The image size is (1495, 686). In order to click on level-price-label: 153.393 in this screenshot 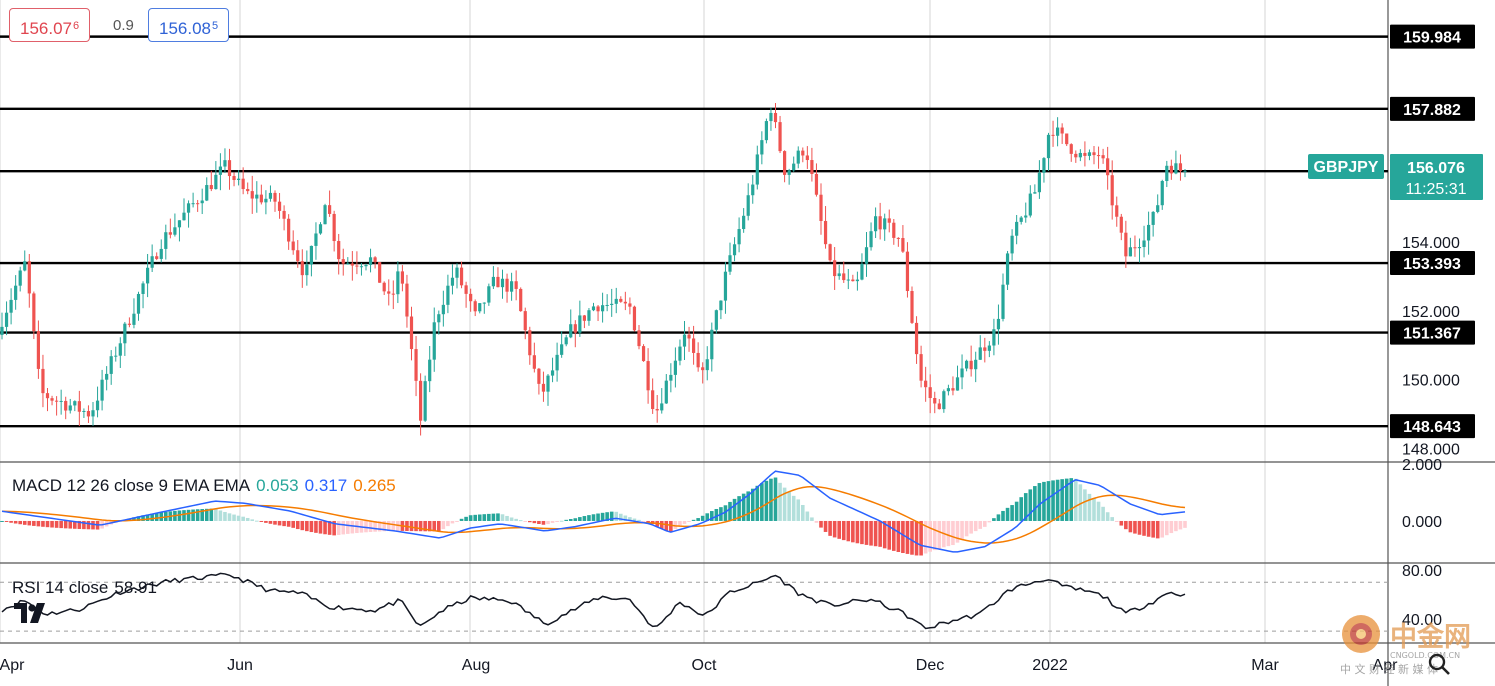, I will do `click(1432, 264)`.